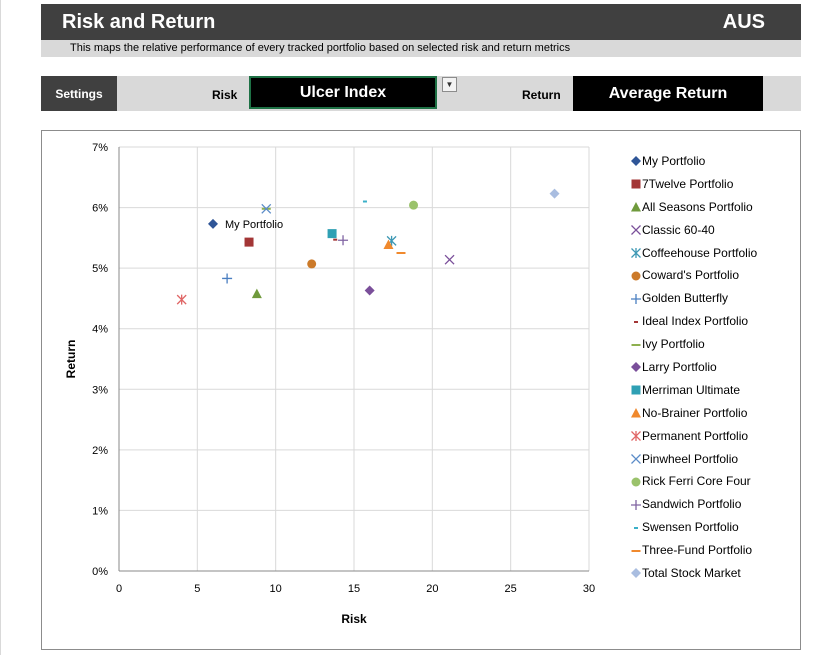 This screenshot has width=813, height=655. I want to click on legend-label: Merriman Ultimate, so click(691, 389).